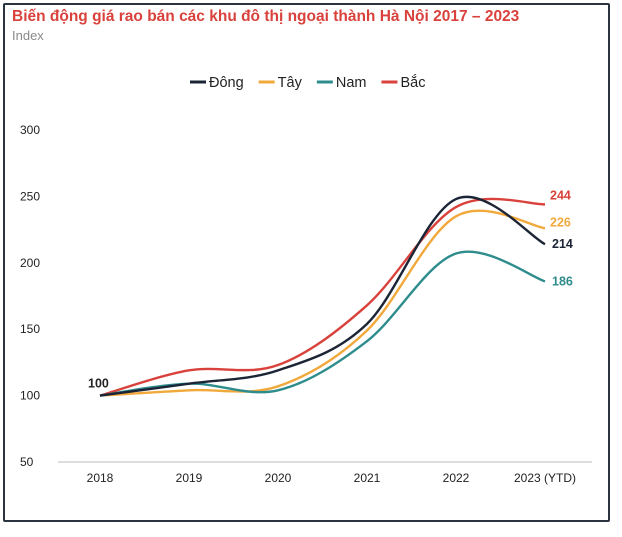  I want to click on legend-label: Tây, so click(290, 83).